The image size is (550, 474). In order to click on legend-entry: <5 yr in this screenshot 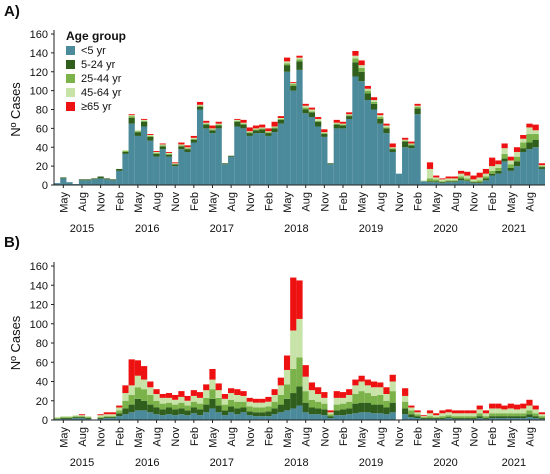, I will do `click(93, 51)`.